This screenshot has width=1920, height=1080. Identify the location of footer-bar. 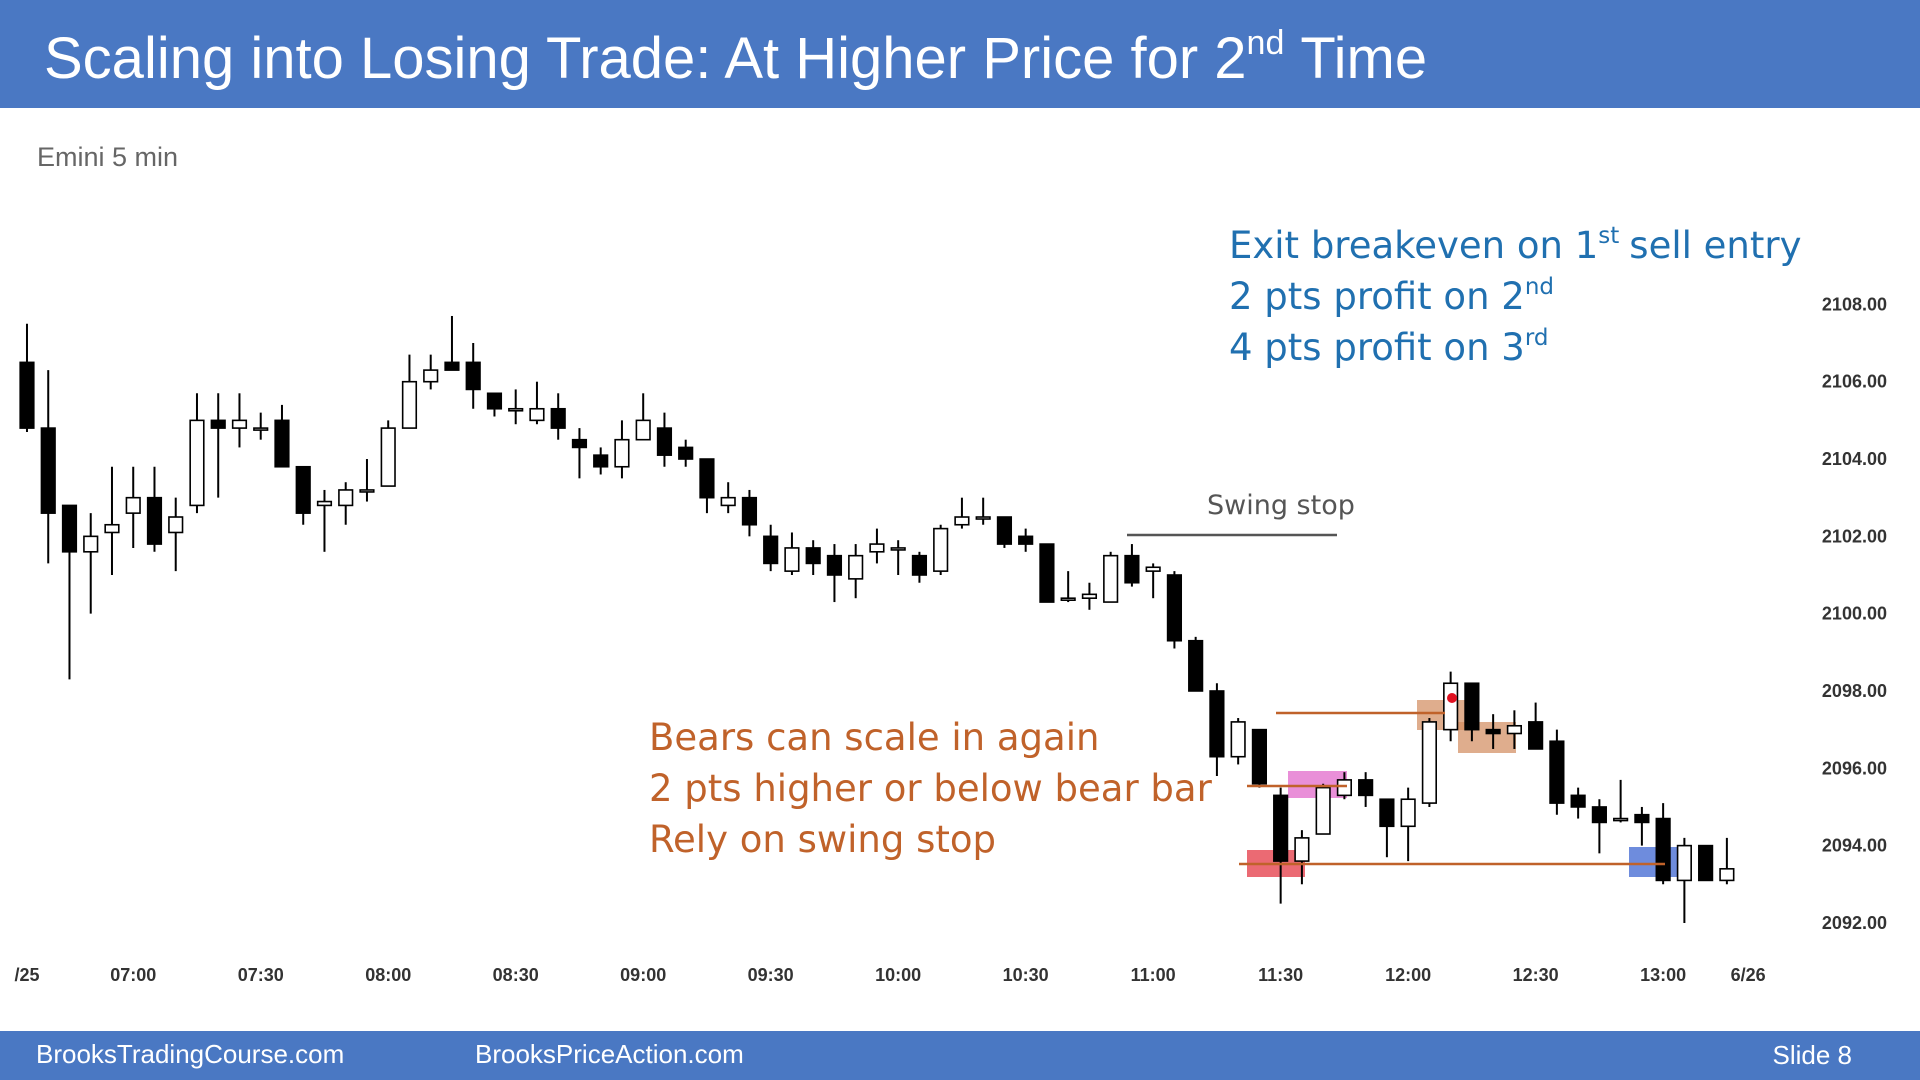
(960, 1055).